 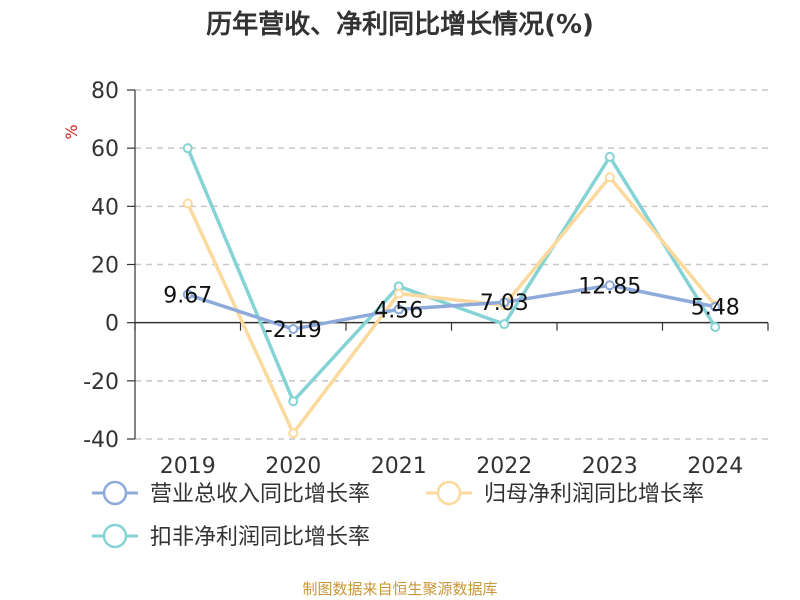 I want to click on data-label: 4.56, so click(x=398, y=310).